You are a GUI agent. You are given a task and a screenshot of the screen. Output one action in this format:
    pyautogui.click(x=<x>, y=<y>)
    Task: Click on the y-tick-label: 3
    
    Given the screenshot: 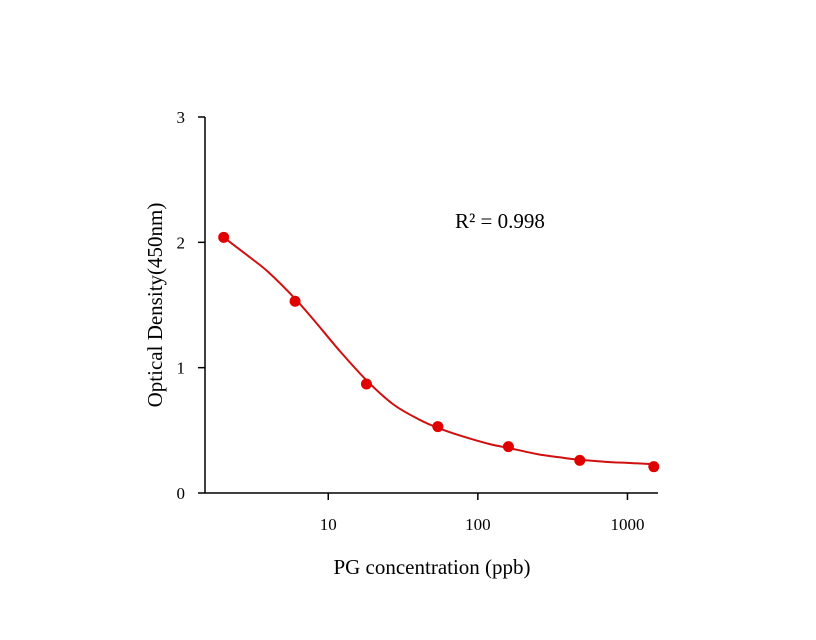 What is the action you would take?
    pyautogui.click(x=181, y=117)
    